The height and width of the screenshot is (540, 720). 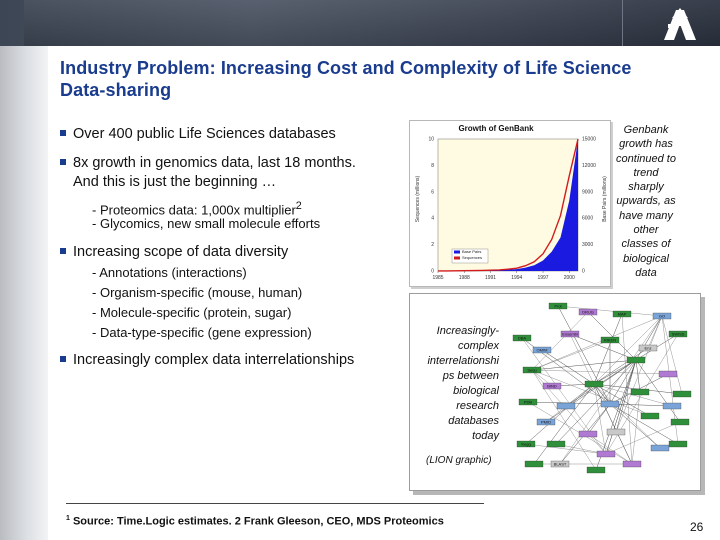 I want to click on top-band-shade, so click(x=372, y=23).